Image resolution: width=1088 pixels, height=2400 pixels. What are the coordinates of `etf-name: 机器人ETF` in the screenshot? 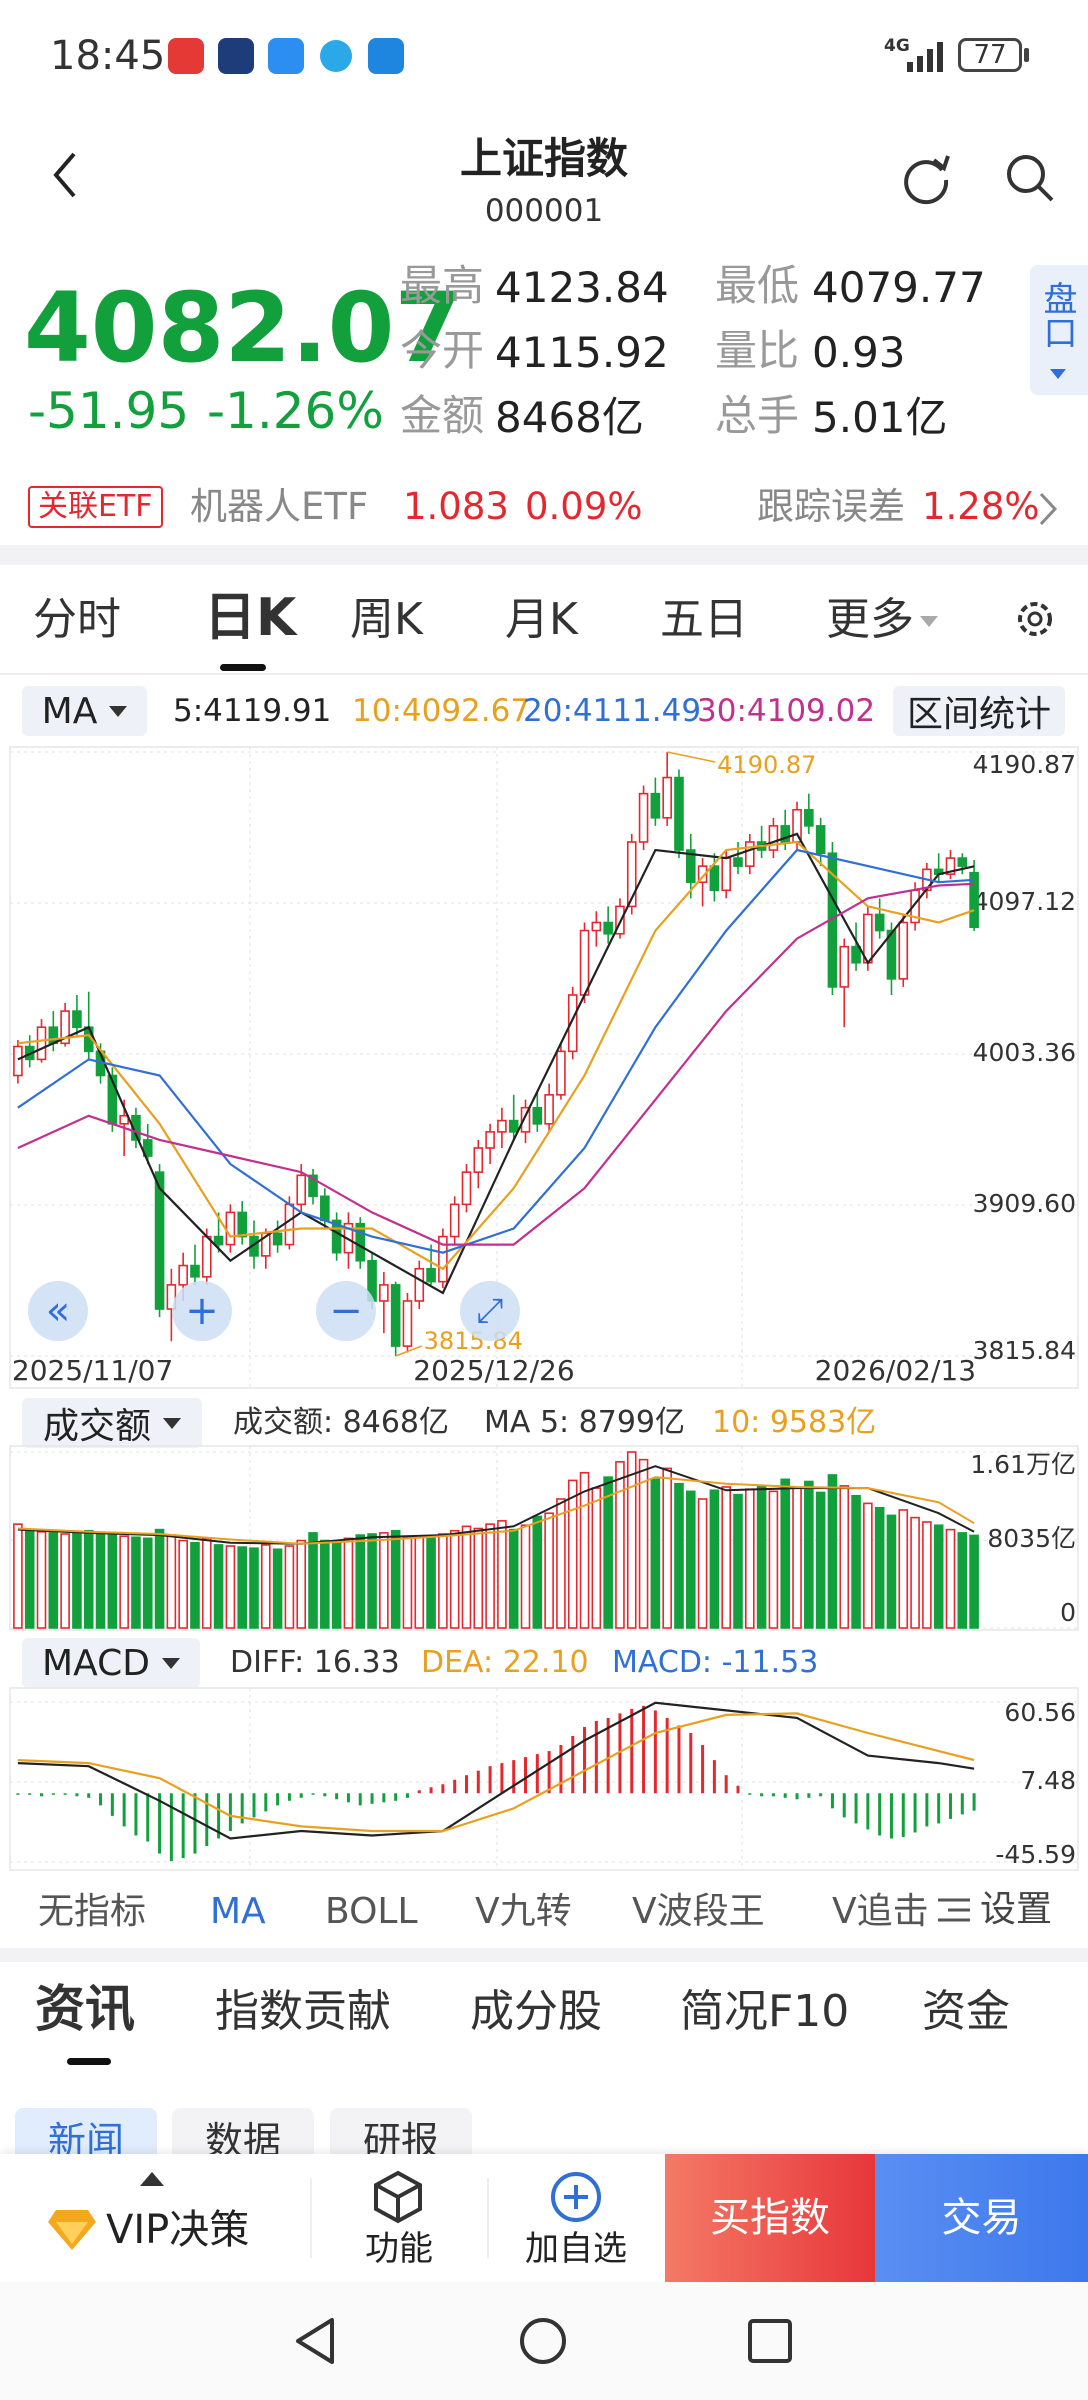 It's located at (279, 506).